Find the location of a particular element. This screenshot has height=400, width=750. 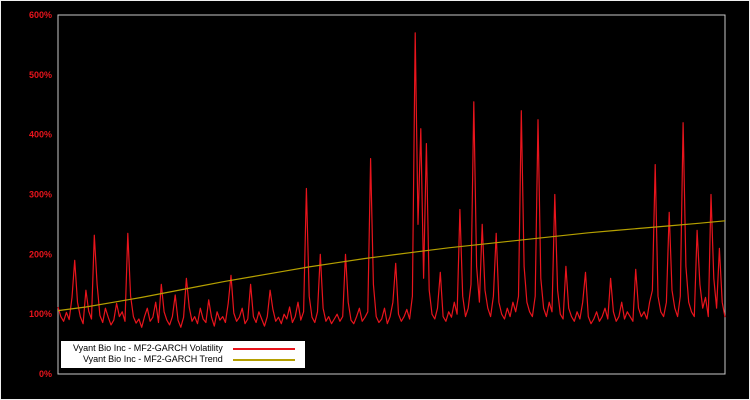

legend-item-volatility: Vyant Bio Inc - MF2-GARCH Volatility is located at coordinates (184, 348).